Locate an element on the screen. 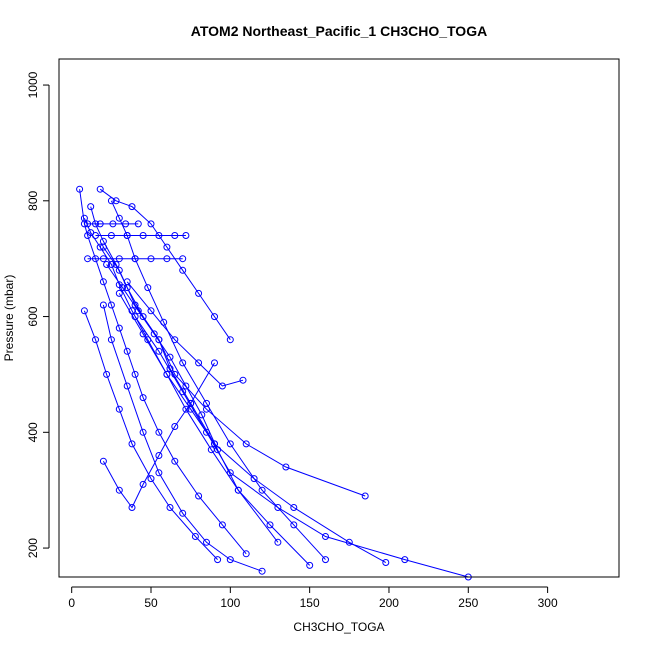 Image resolution: width=650 pixels, height=650 pixels. x-tick-label: 150 is located at coordinates (310, 603).